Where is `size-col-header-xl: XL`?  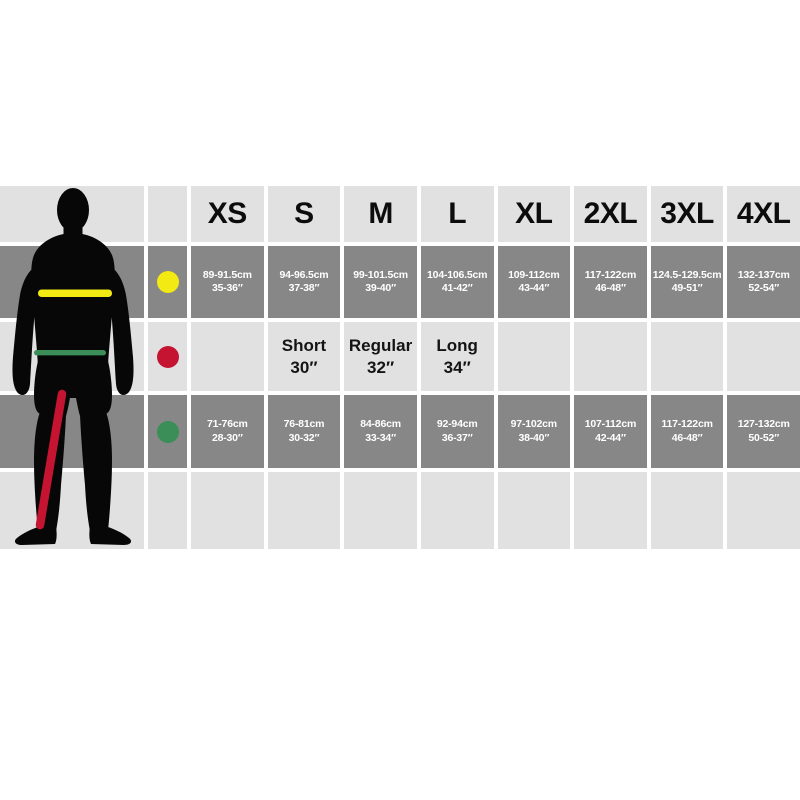 size-col-header-xl: XL is located at coordinates (534, 214).